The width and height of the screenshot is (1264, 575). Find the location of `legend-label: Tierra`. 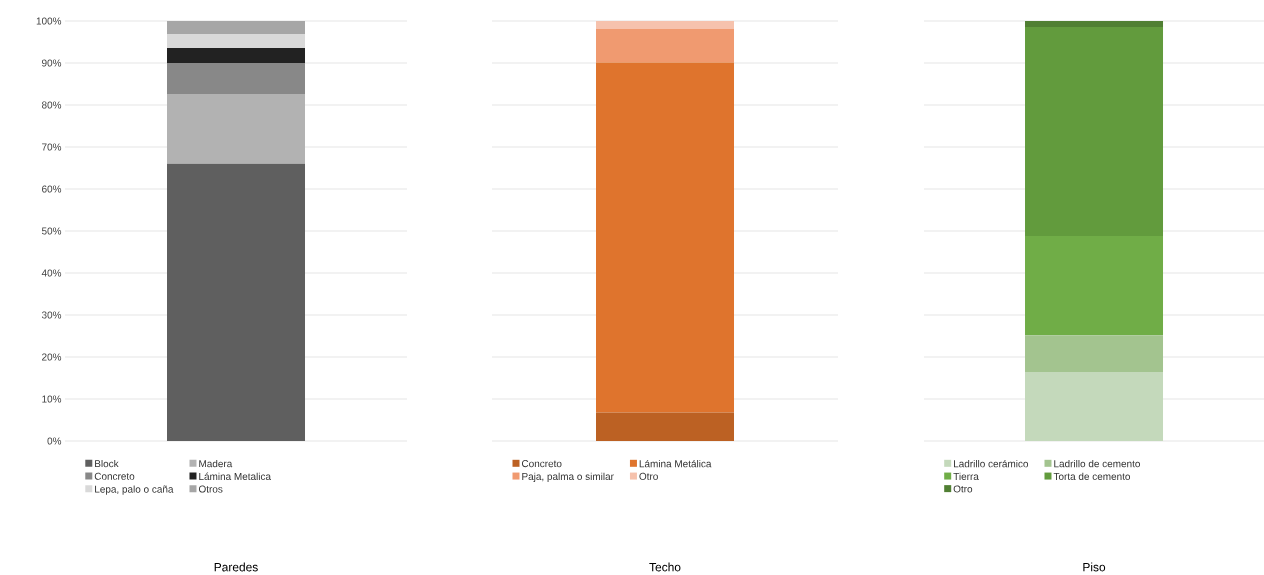

legend-label: Tierra is located at coordinates (966, 476).